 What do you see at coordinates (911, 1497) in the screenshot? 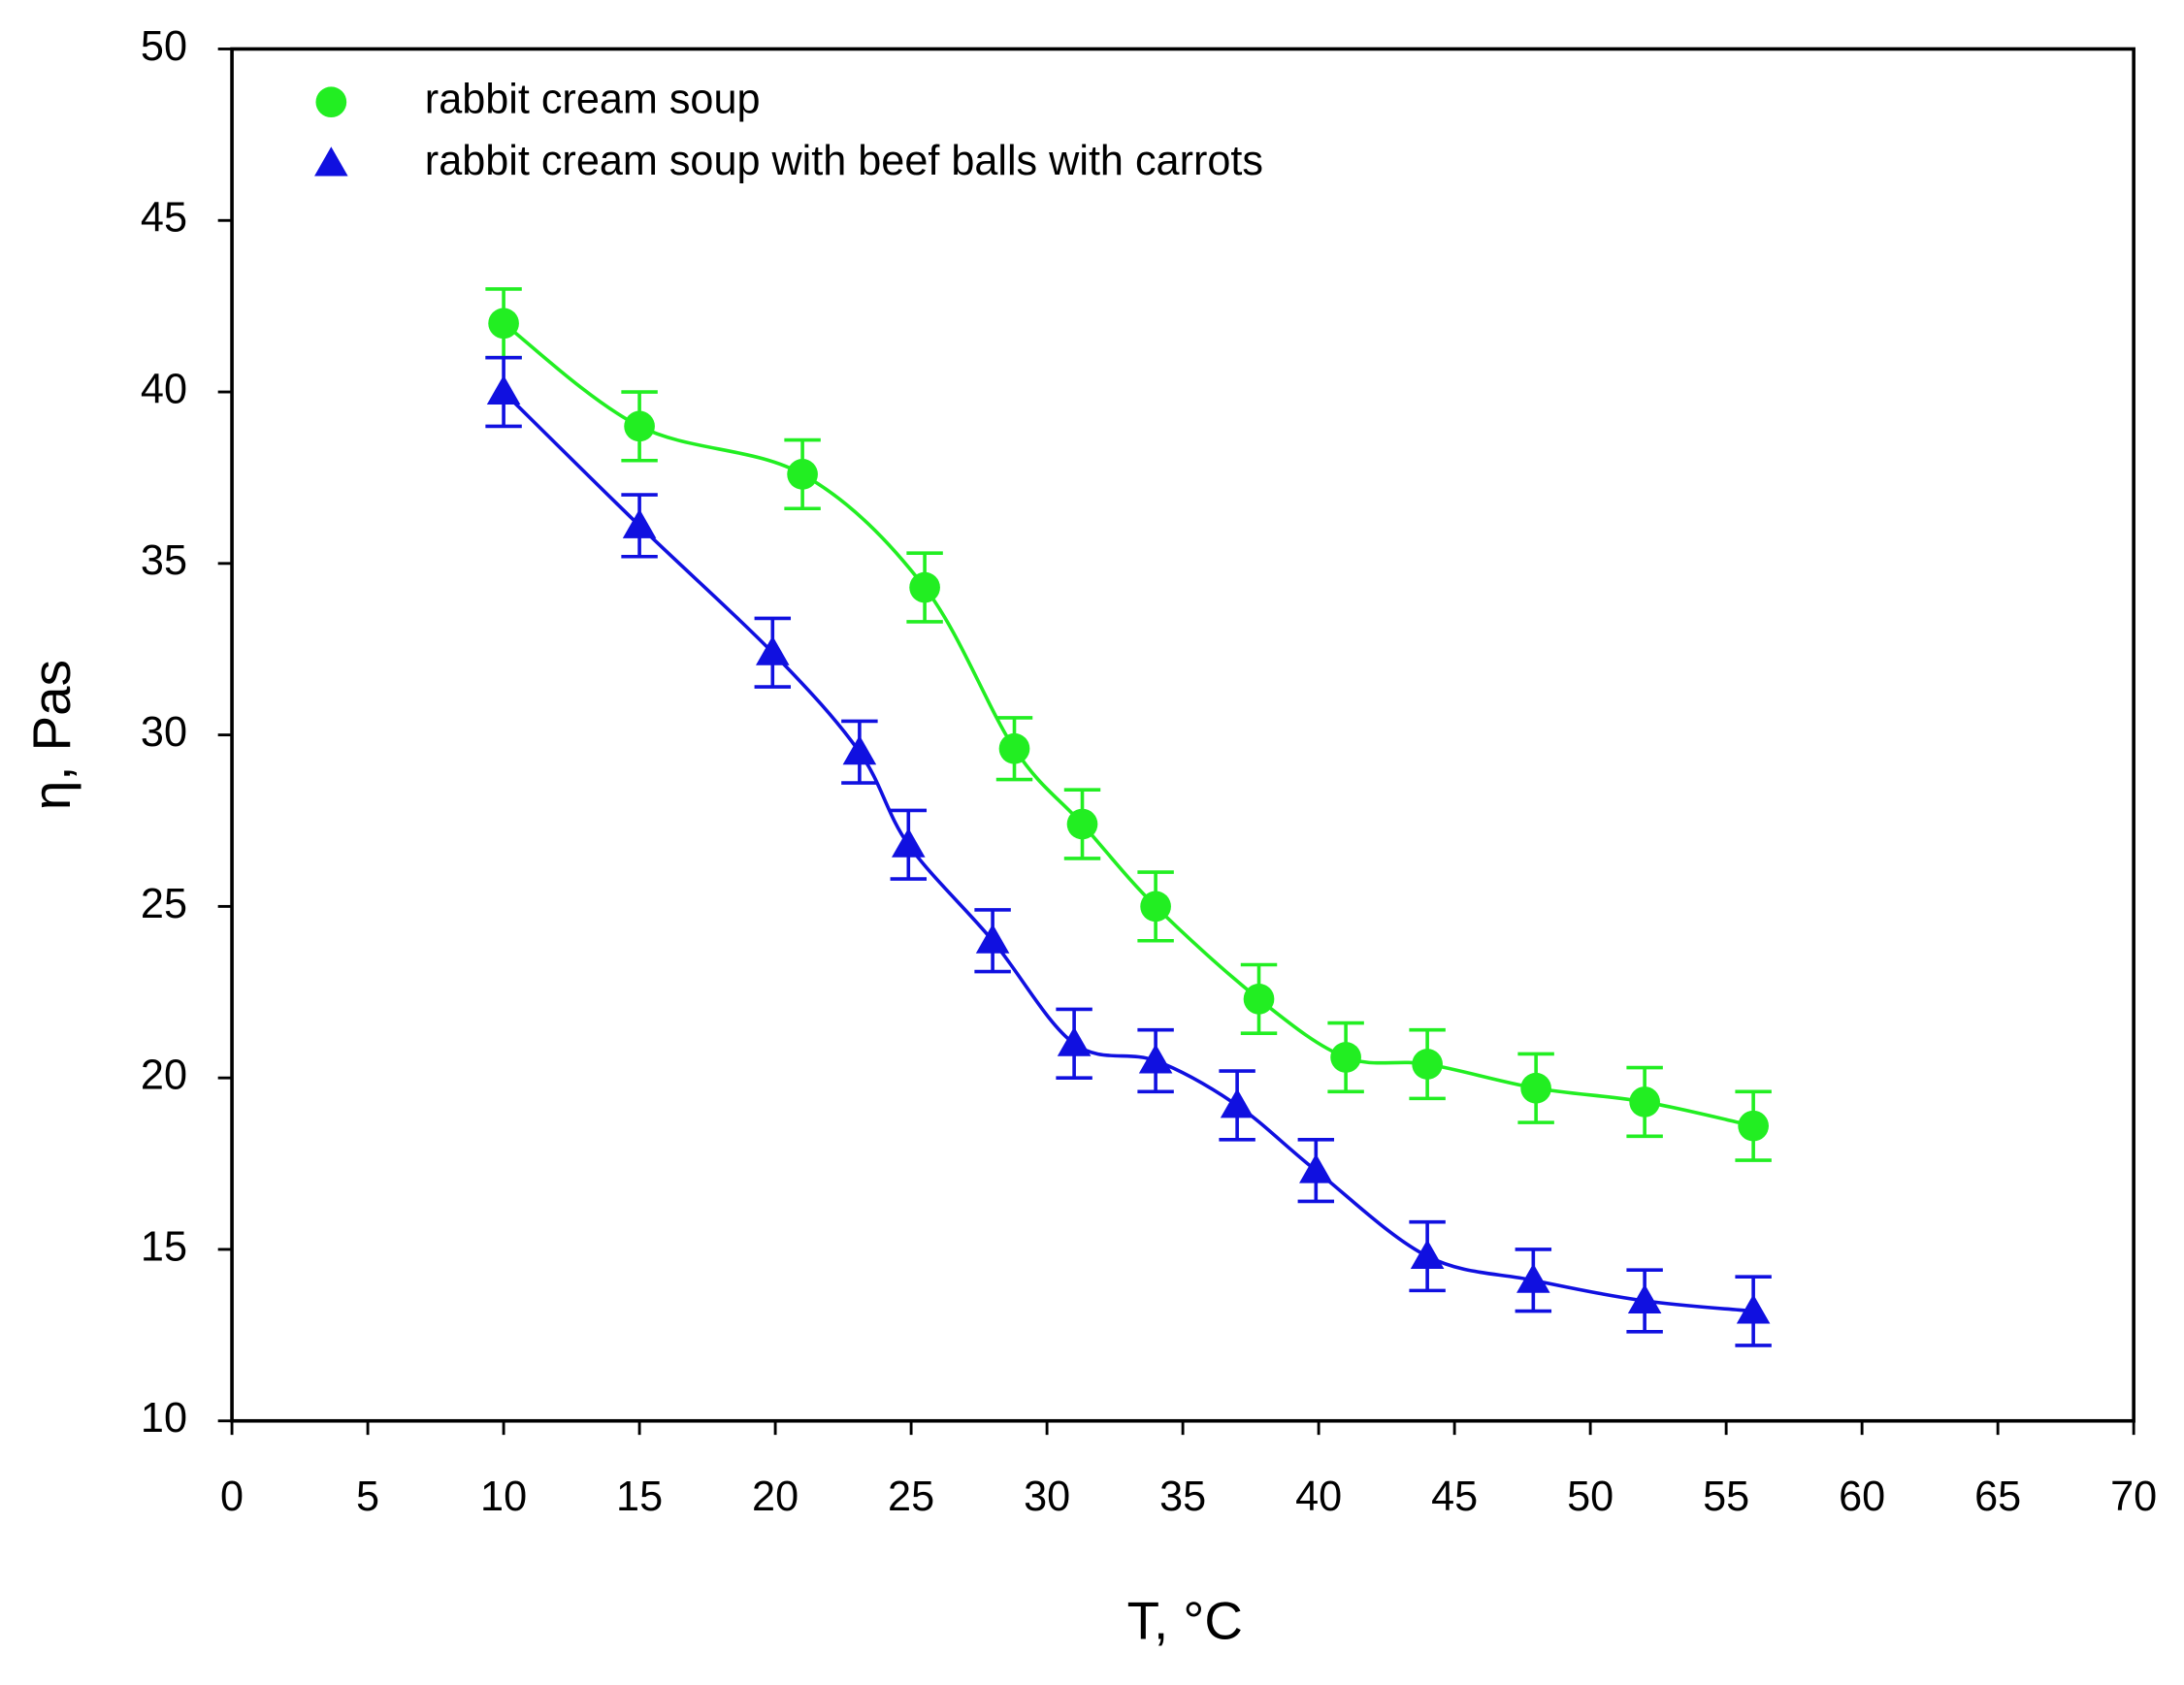
I see `x-tick-label: 25` at bounding box center [911, 1497].